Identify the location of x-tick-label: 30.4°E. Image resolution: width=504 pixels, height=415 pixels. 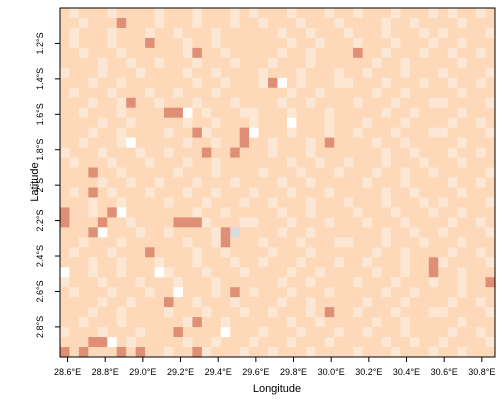
(406, 372).